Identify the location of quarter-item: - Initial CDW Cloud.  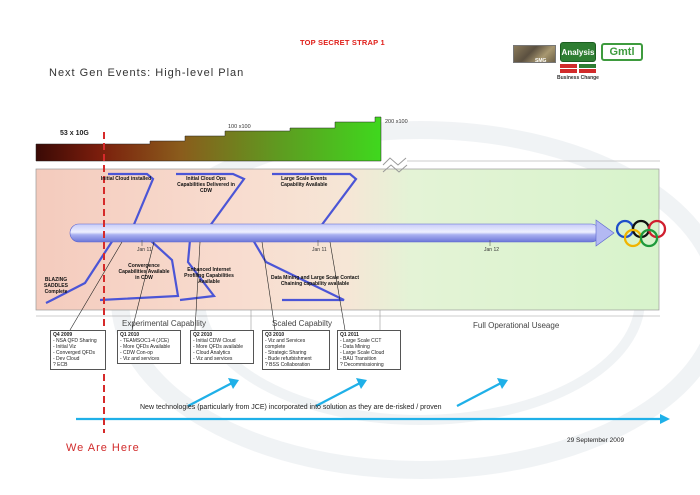
(214, 341).